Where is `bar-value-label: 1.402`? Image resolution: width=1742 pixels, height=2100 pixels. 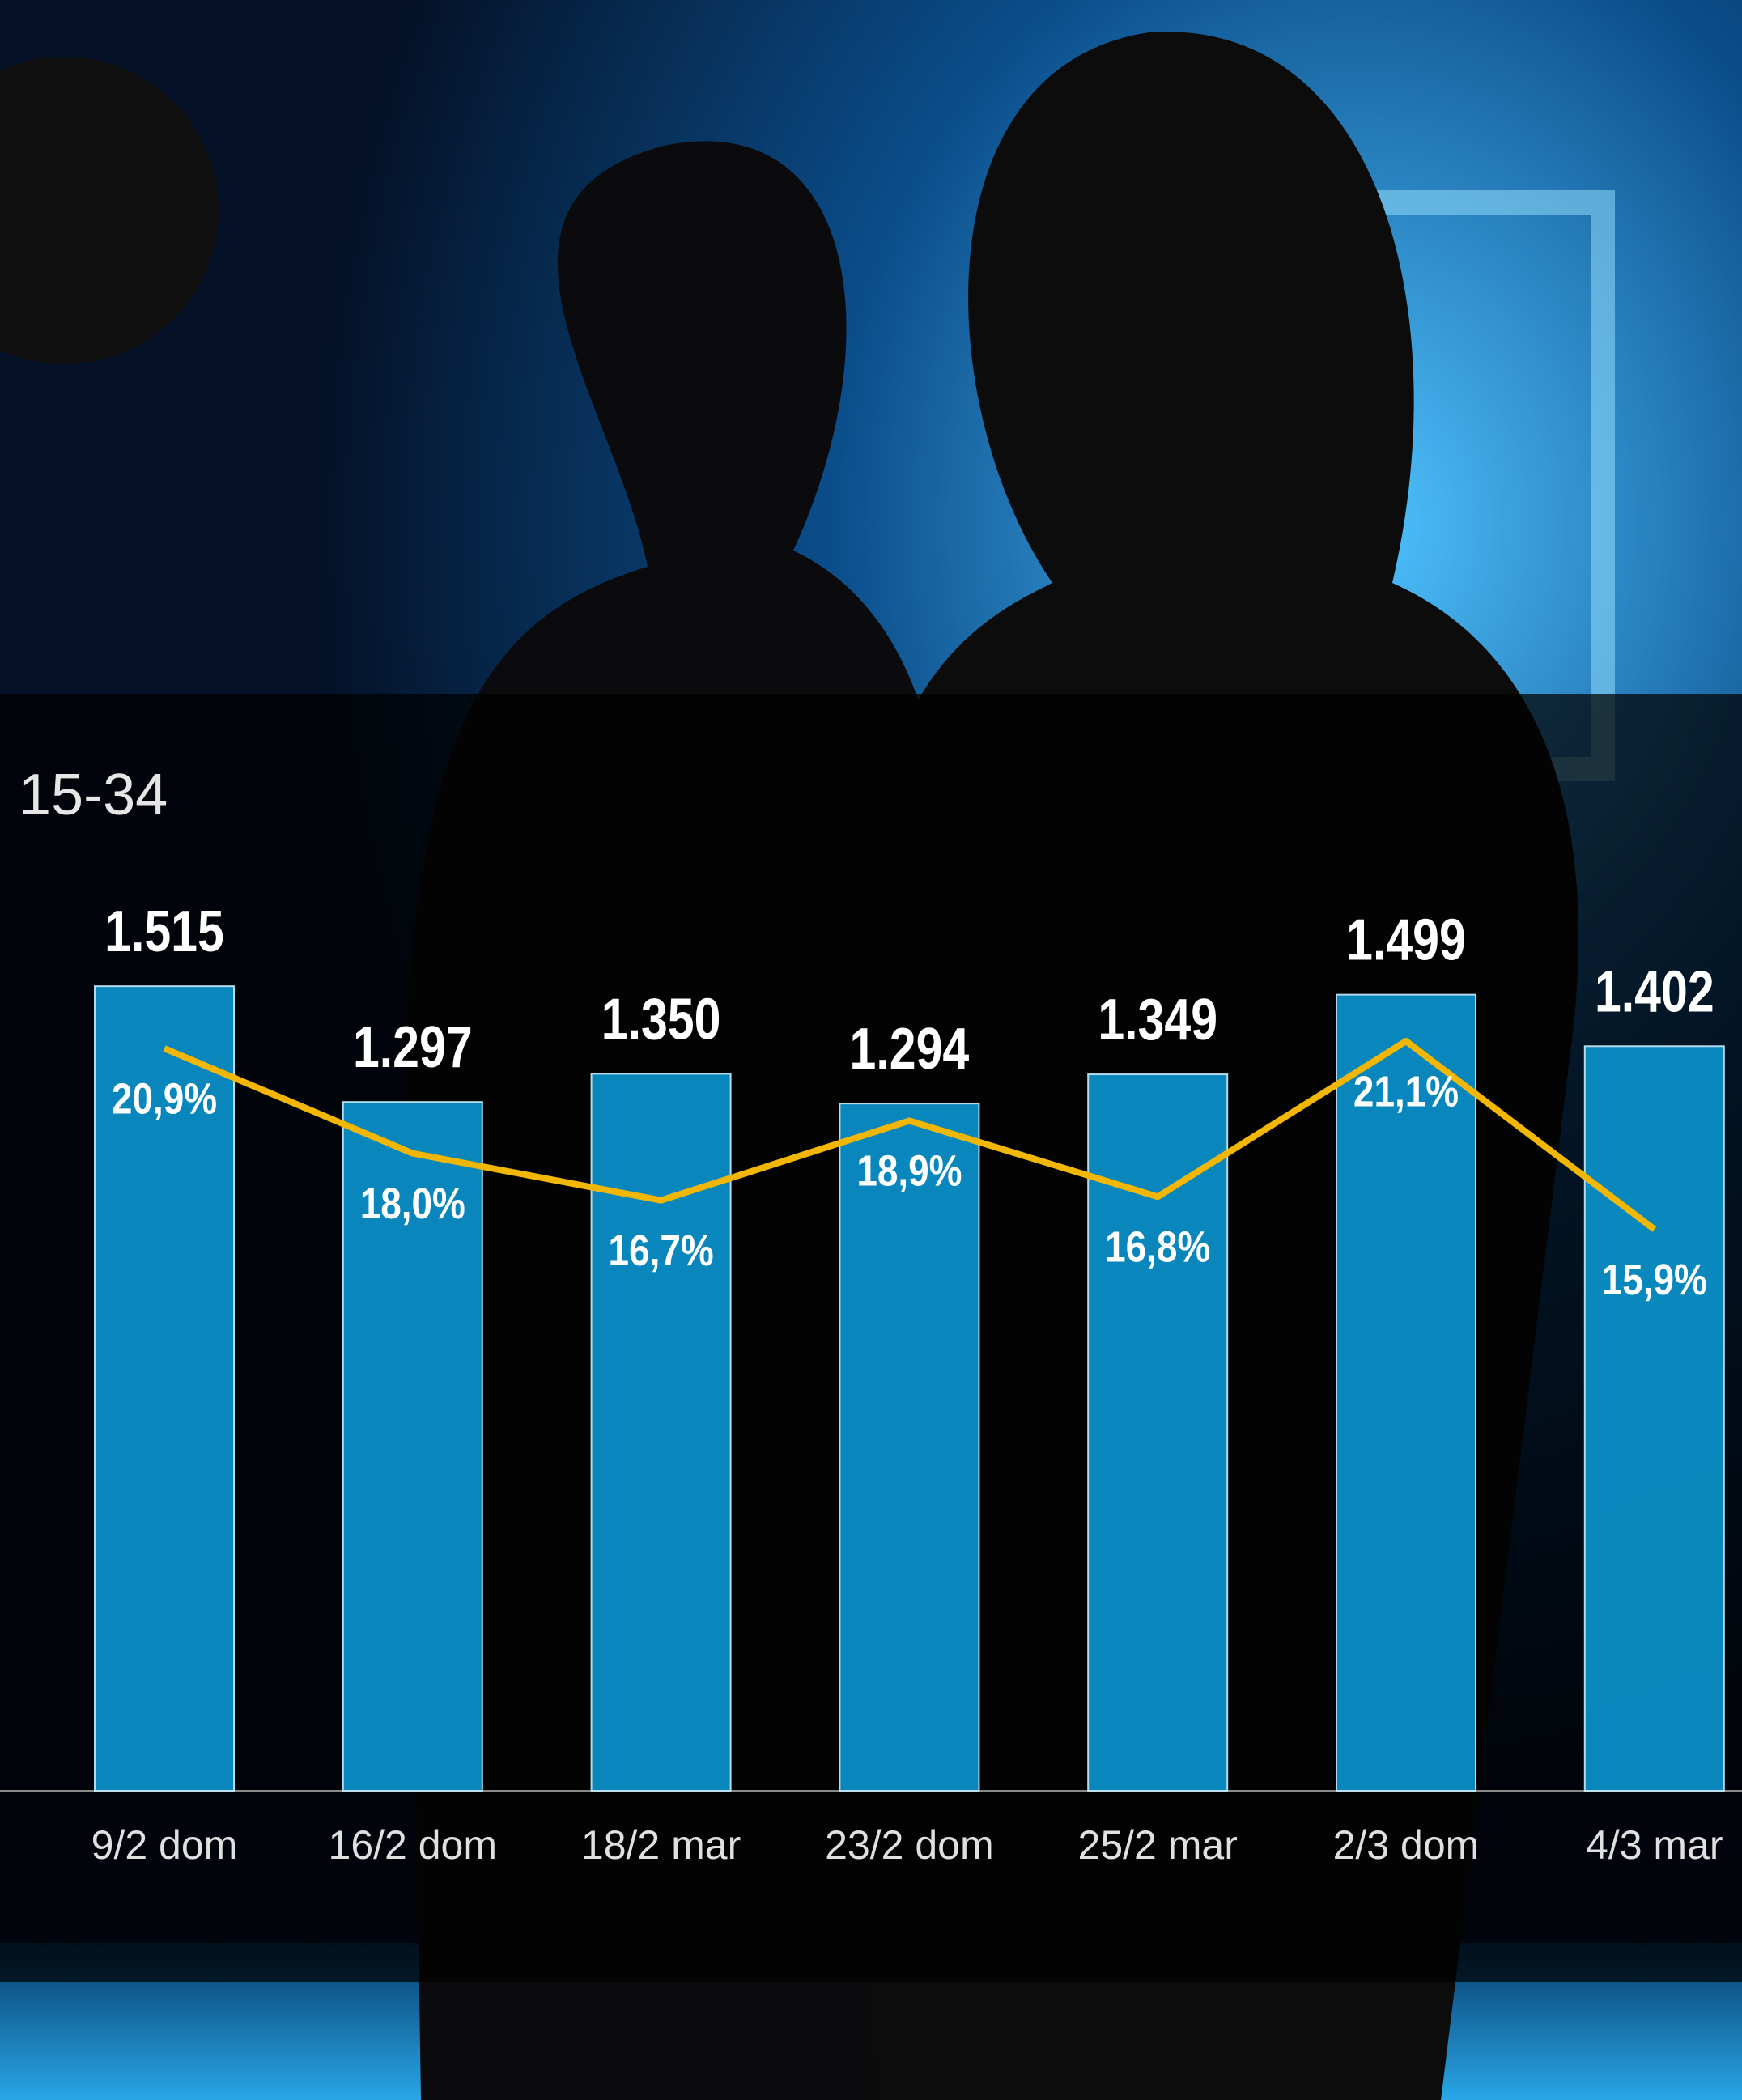
bar-value-label: 1.402 is located at coordinates (1654, 991).